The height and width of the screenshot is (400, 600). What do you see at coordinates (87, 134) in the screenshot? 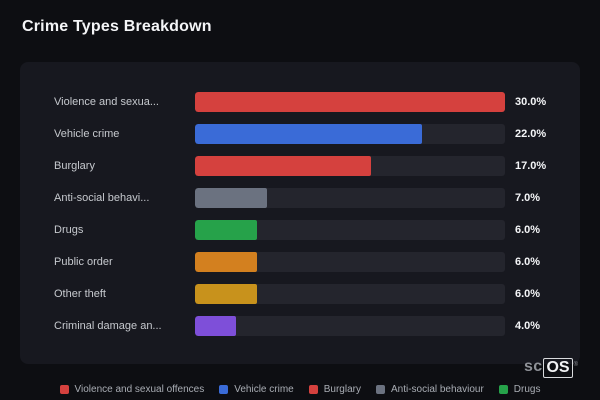
I see `row-label: Vehicle crime` at bounding box center [87, 134].